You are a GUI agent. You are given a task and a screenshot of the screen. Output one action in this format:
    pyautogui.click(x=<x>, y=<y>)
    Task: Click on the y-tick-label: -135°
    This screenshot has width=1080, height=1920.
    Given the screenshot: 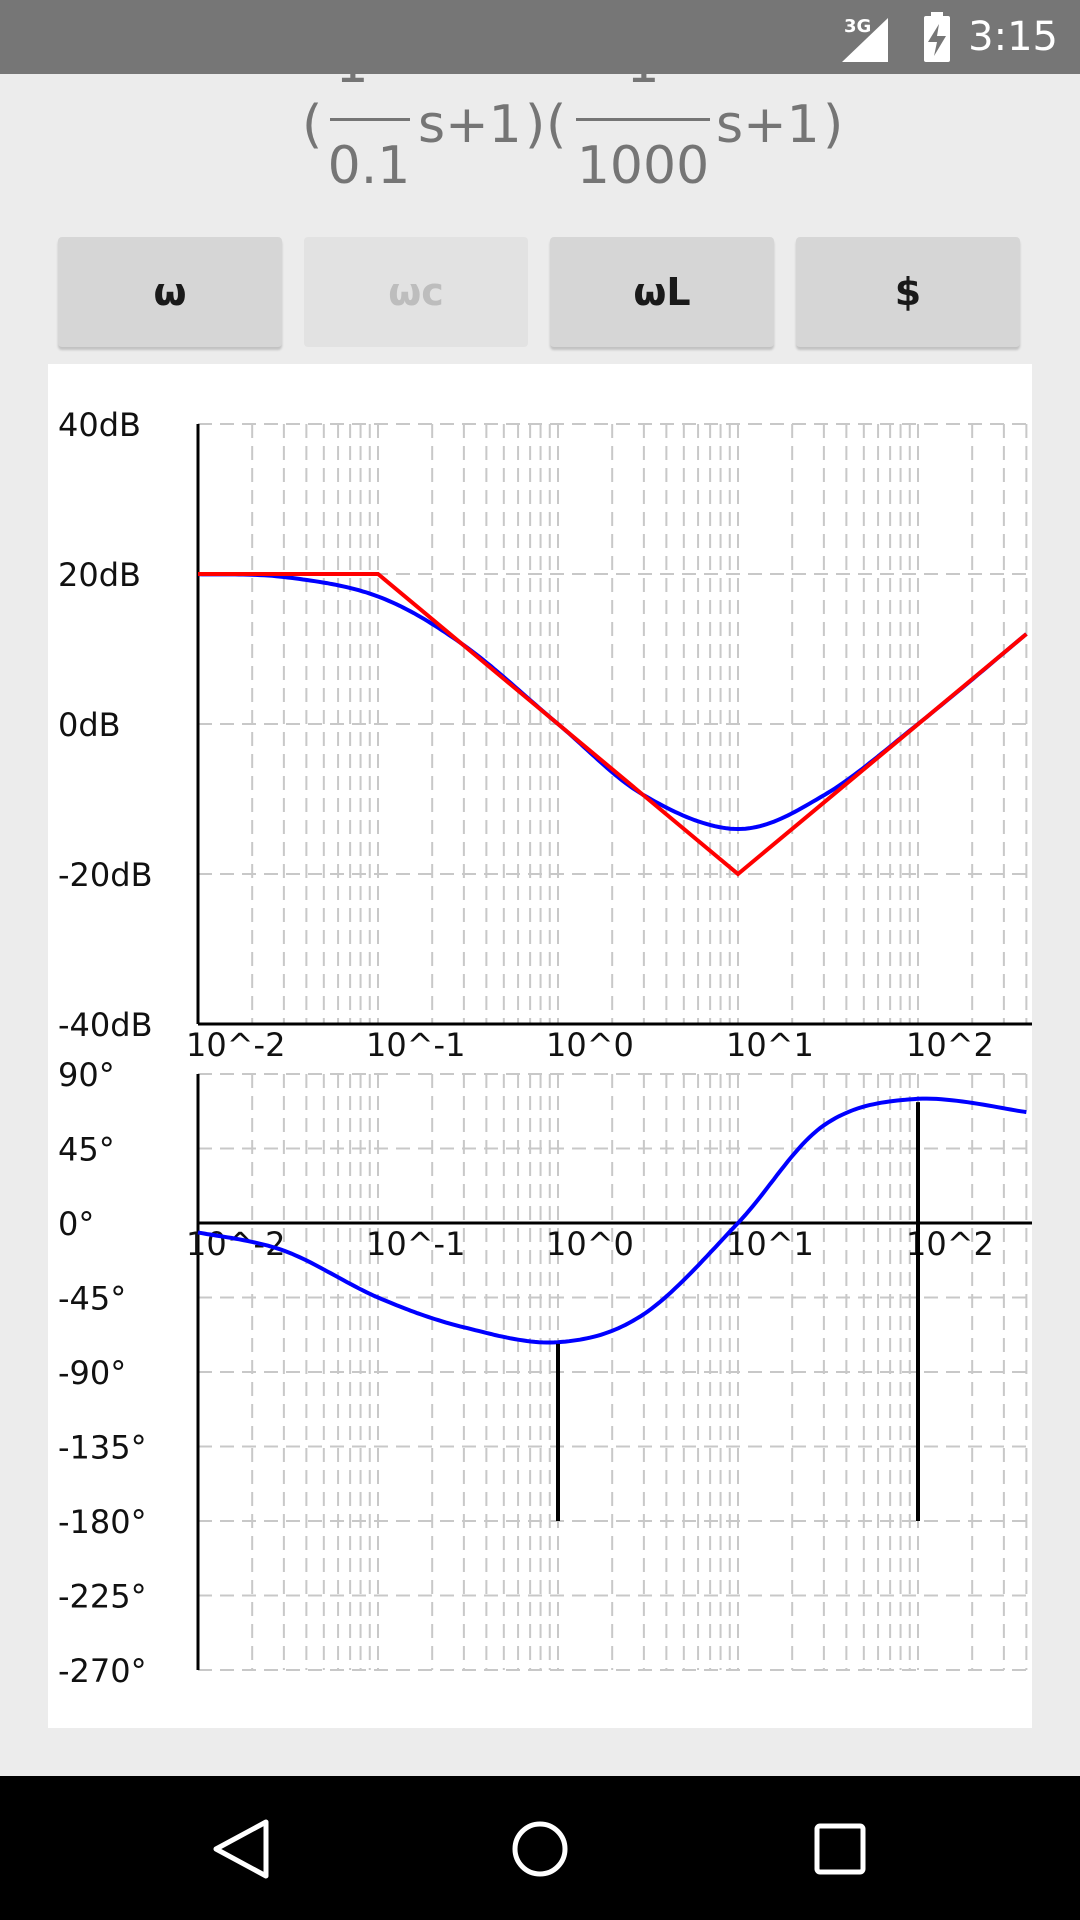 What is the action you would take?
    pyautogui.click(x=102, y=1448)
    